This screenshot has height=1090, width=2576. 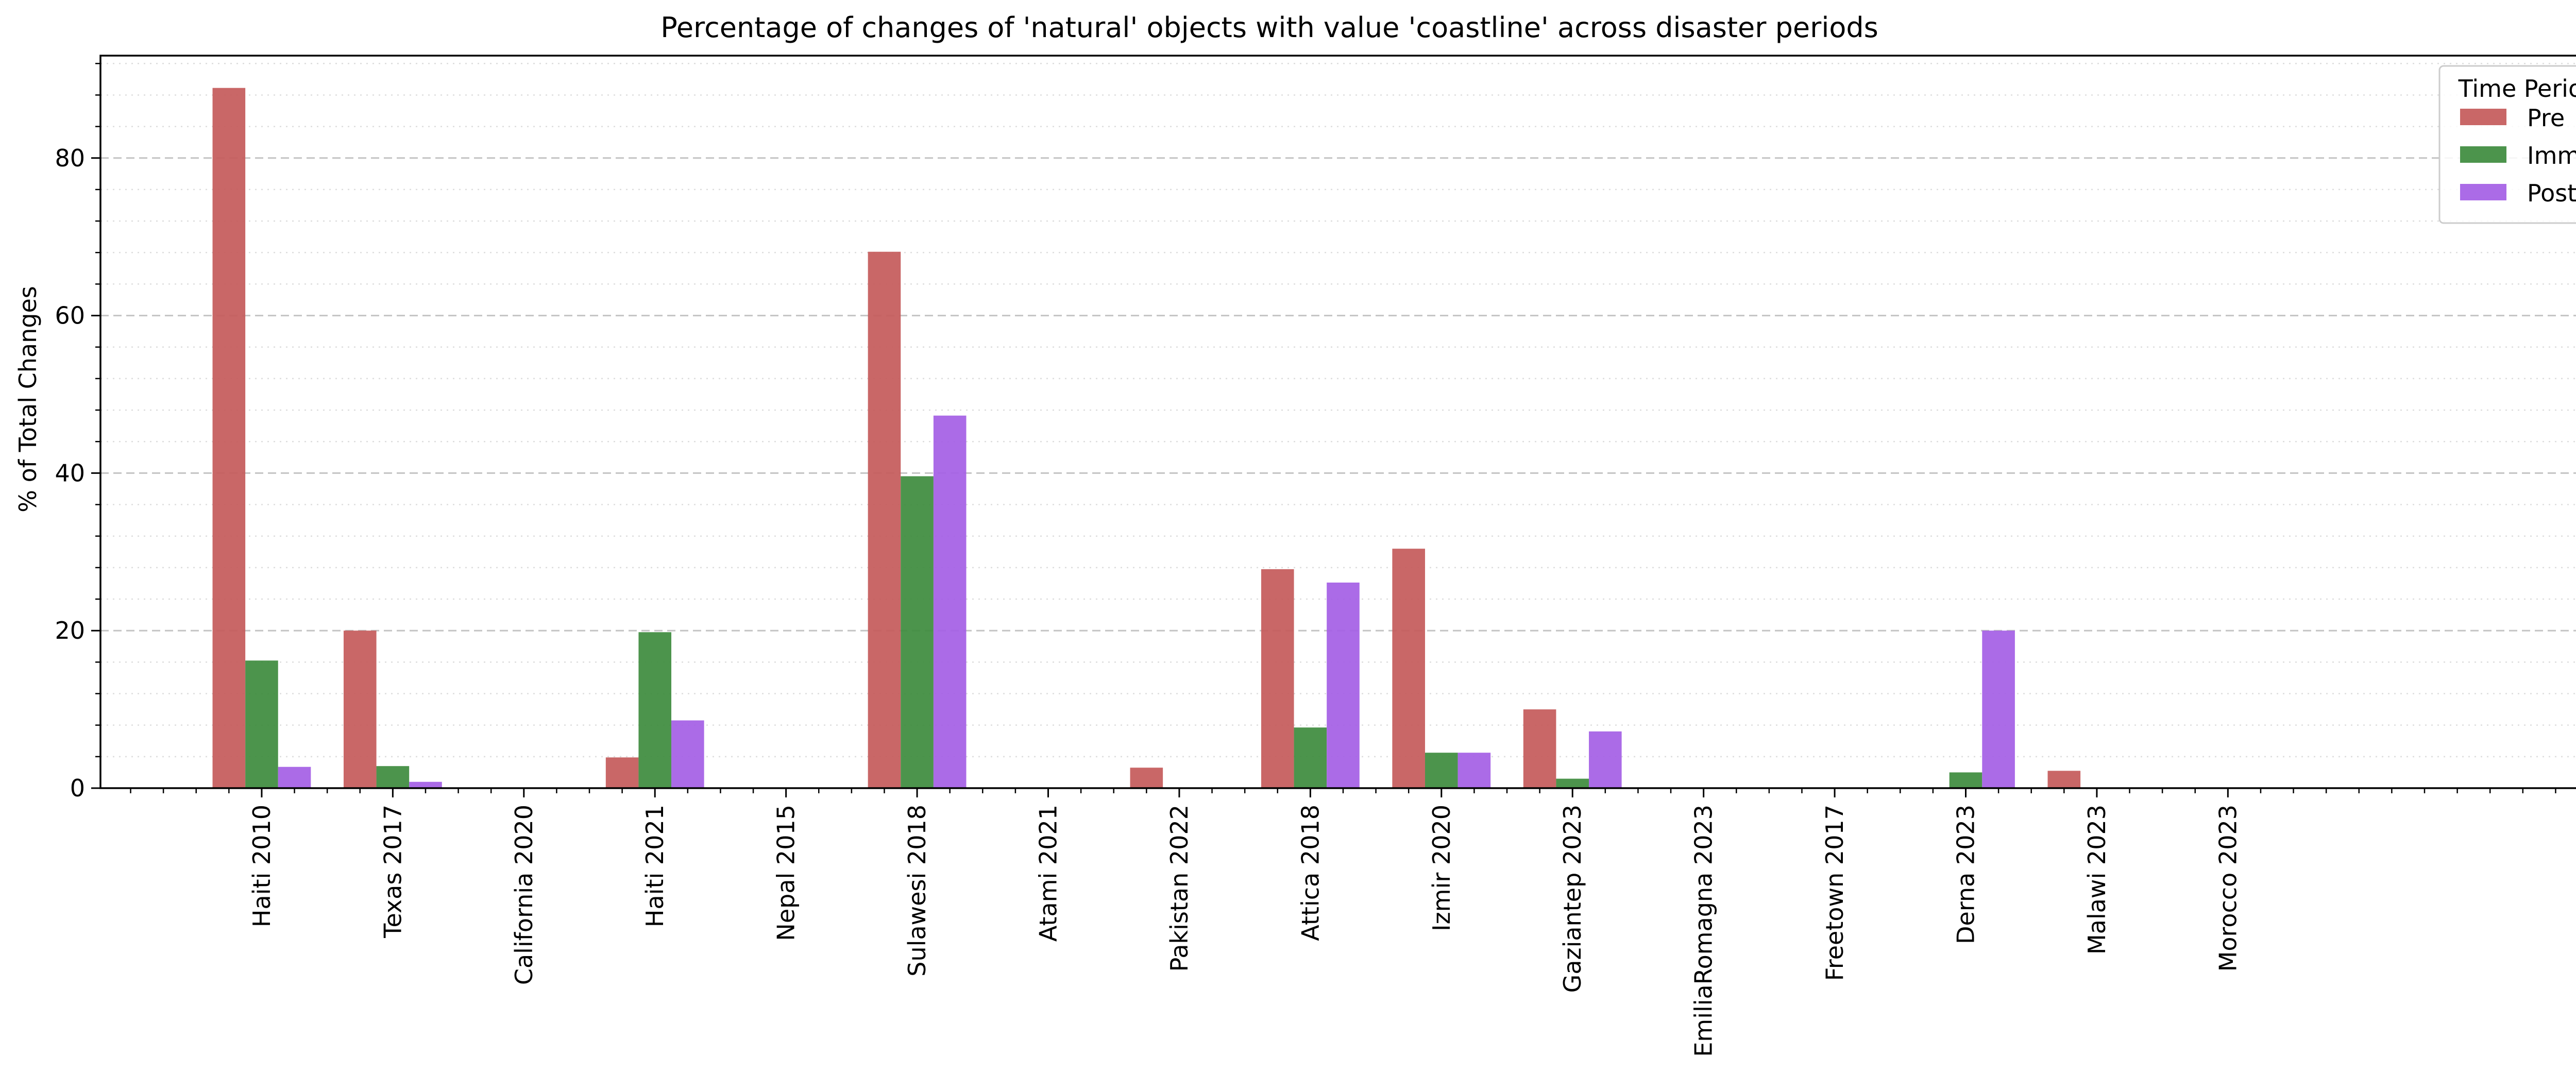 I want to click on x-tick-label: Malawi 2023, so click(x=2097, y=880).